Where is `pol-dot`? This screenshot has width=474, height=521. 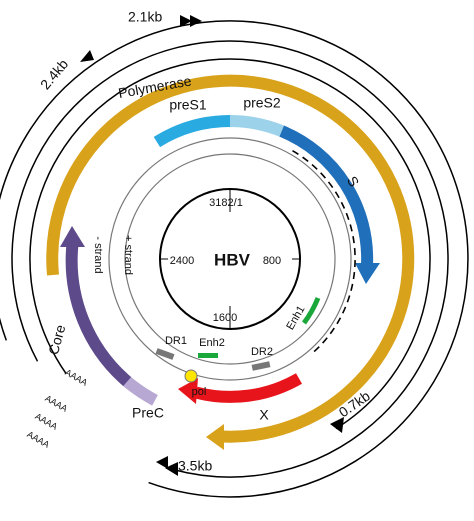
pol-dot is located at coordinates (191, 376).